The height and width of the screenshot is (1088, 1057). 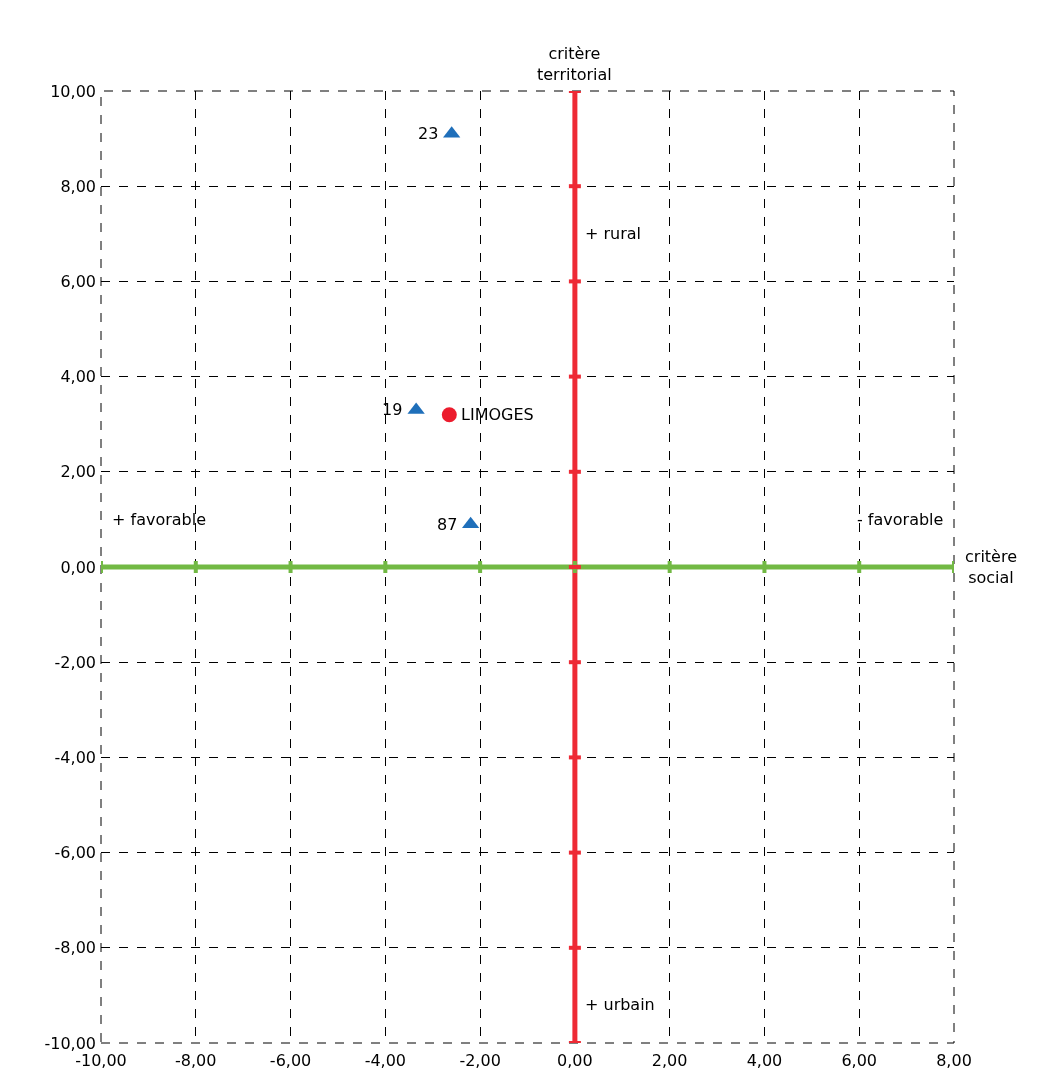 I want to click on y-tick-label: 6,00, so click(x=78, y=281).